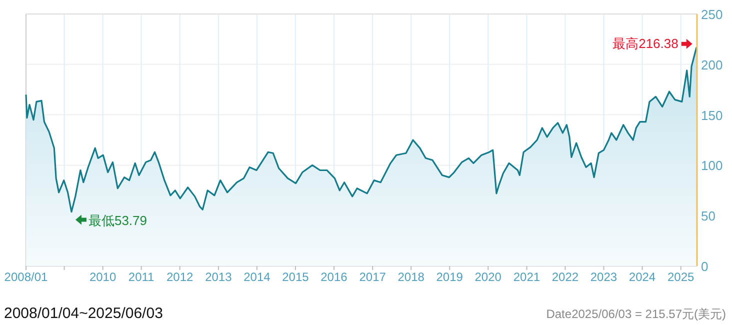 This screenshot has width=732, height=325. I want to click on x-tick-label: 2020, so click(488, 277).